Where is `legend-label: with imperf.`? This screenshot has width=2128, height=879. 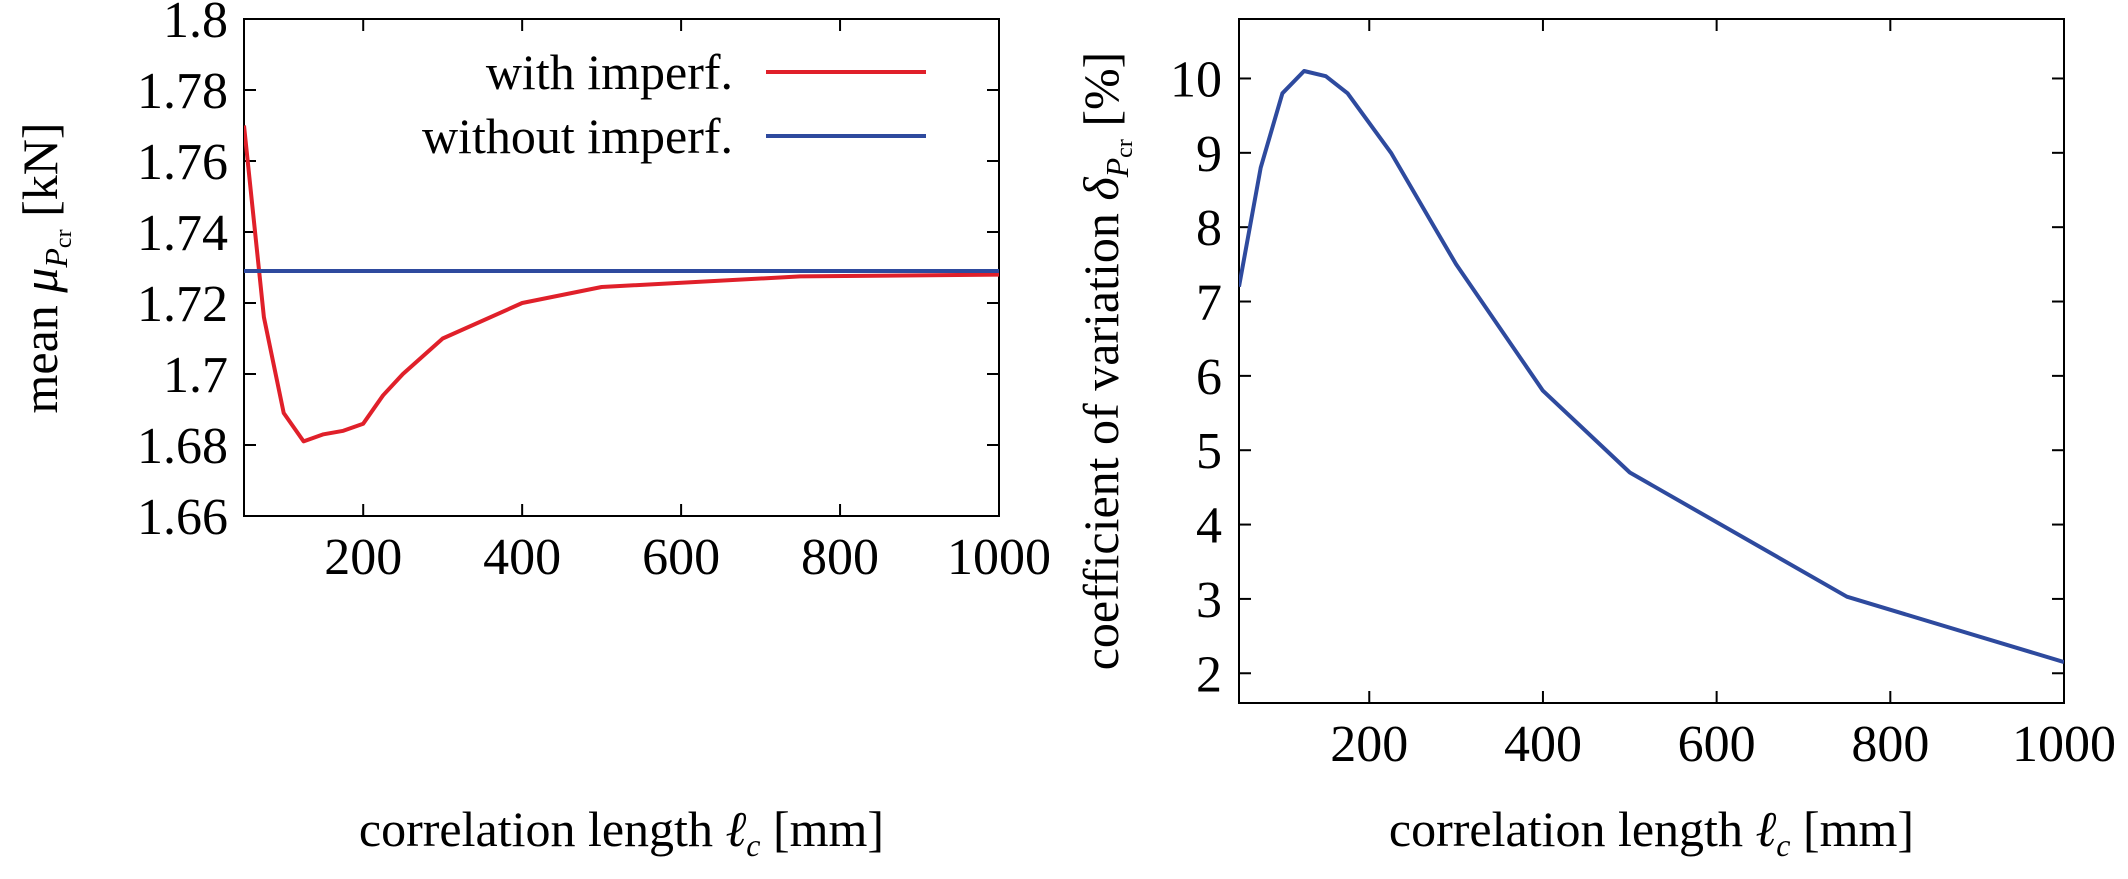
legend-label: with imperf. is located at coordinates (609, 72).